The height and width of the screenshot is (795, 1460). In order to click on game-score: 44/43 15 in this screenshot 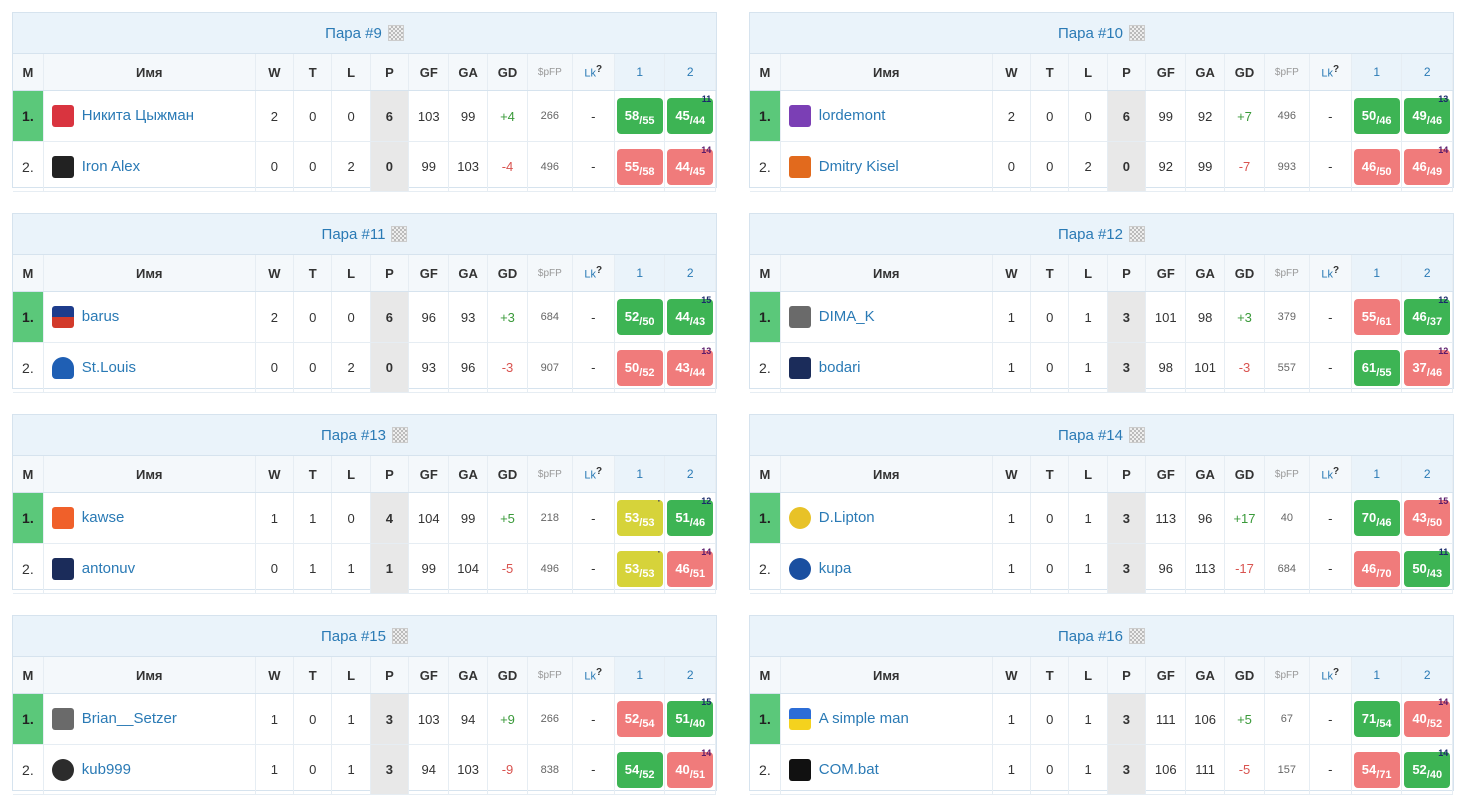, I will do `click(690, 315)`.